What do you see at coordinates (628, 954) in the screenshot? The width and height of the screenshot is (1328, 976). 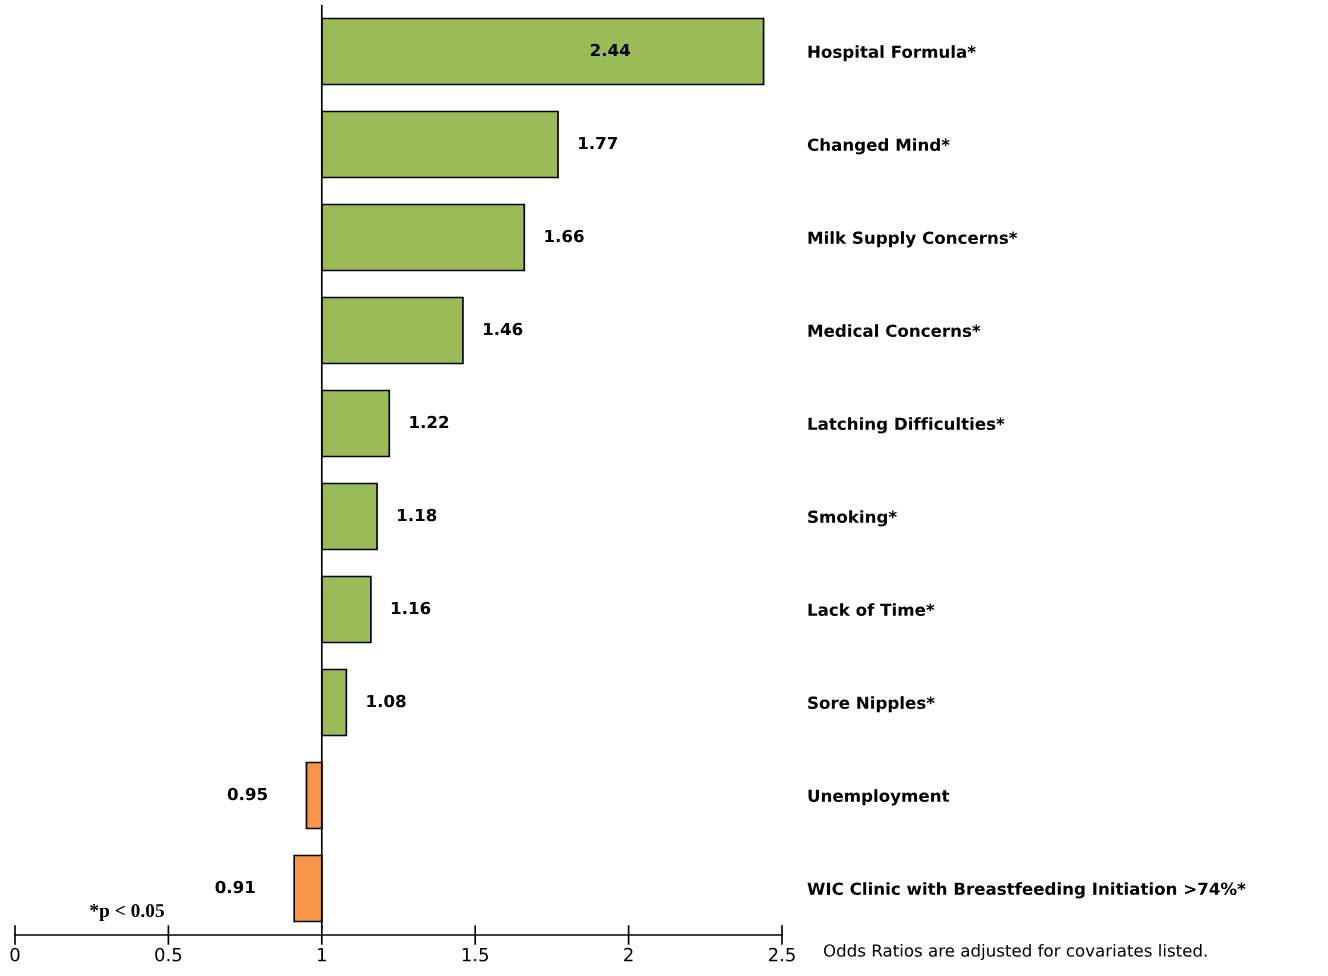 I see `x-tick-label: 2` at bounding box center [628, 954].